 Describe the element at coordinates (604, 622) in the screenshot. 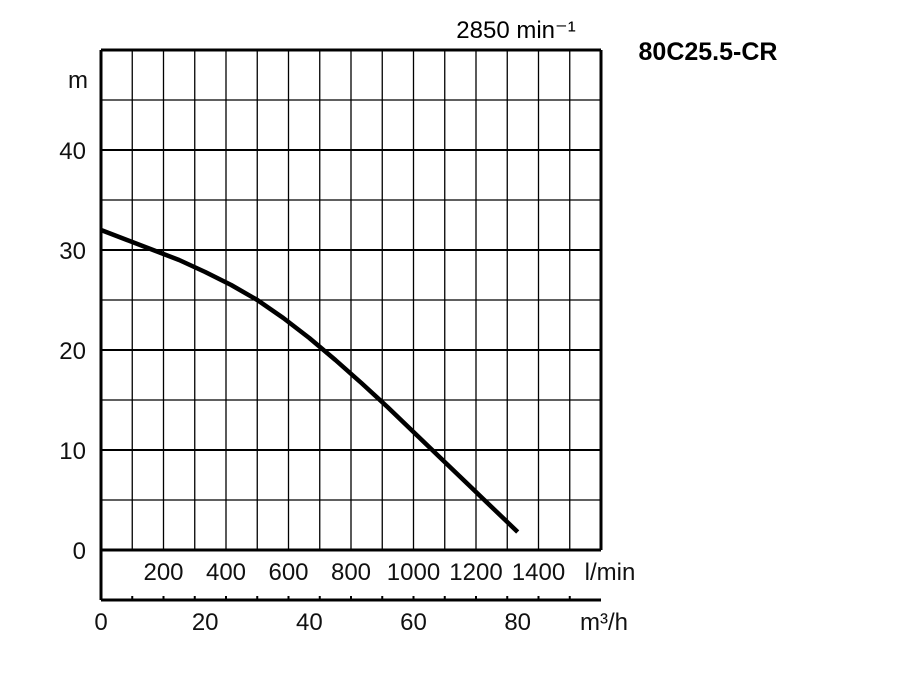

I see `x-axis-m3h-unit-label: m³/h` at that location.